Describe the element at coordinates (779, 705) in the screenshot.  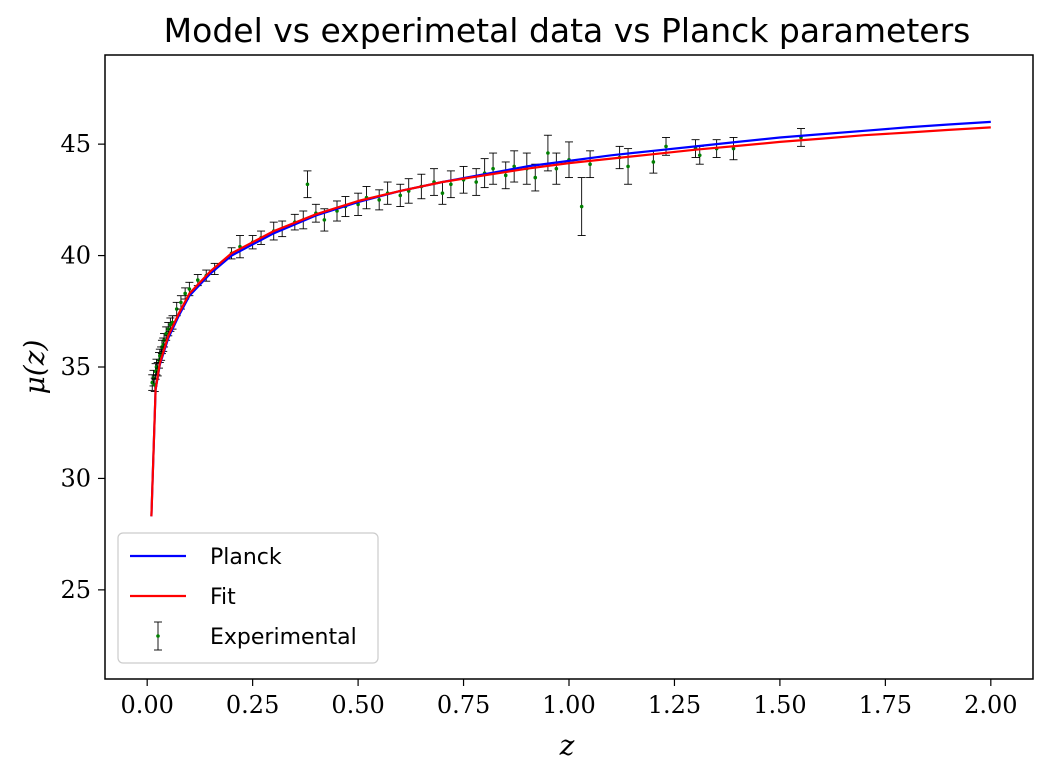
I see `x-tick-label: 1.50` at that location.